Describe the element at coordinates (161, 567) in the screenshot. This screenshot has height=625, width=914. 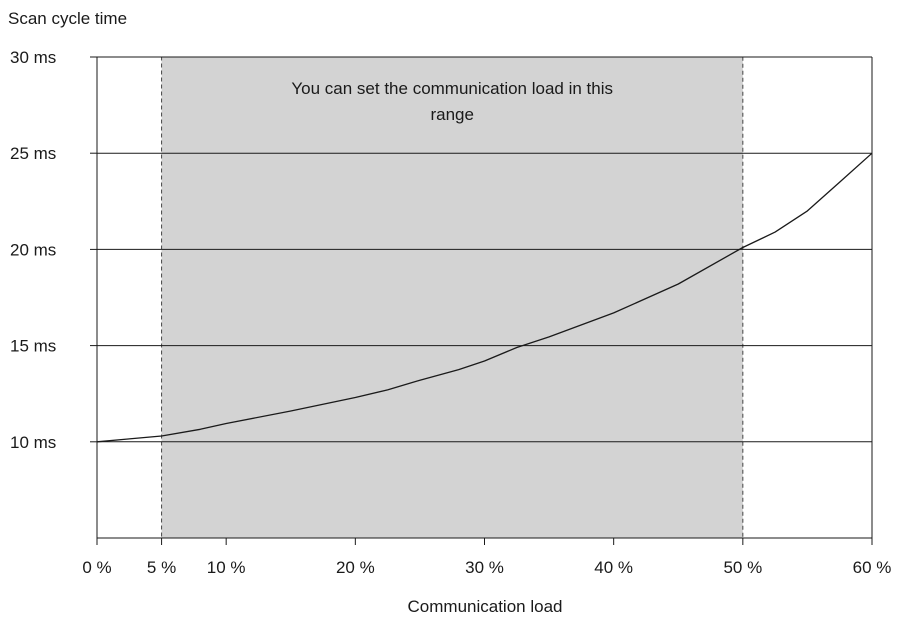
I see `x-tick-label: 5 %` at that location.